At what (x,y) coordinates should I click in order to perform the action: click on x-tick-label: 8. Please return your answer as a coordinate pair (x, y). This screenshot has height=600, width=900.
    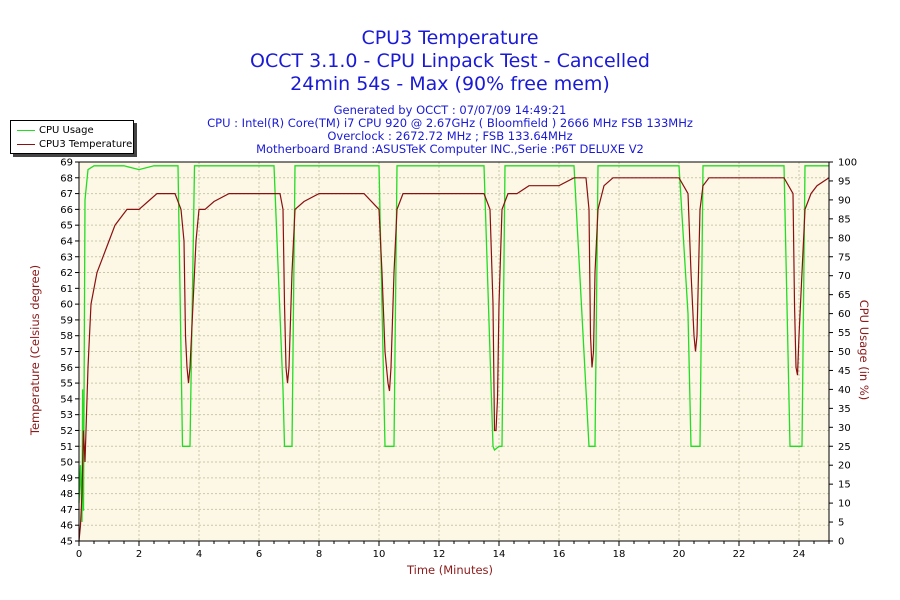
    Looking at the image, I should click on (319, 554).